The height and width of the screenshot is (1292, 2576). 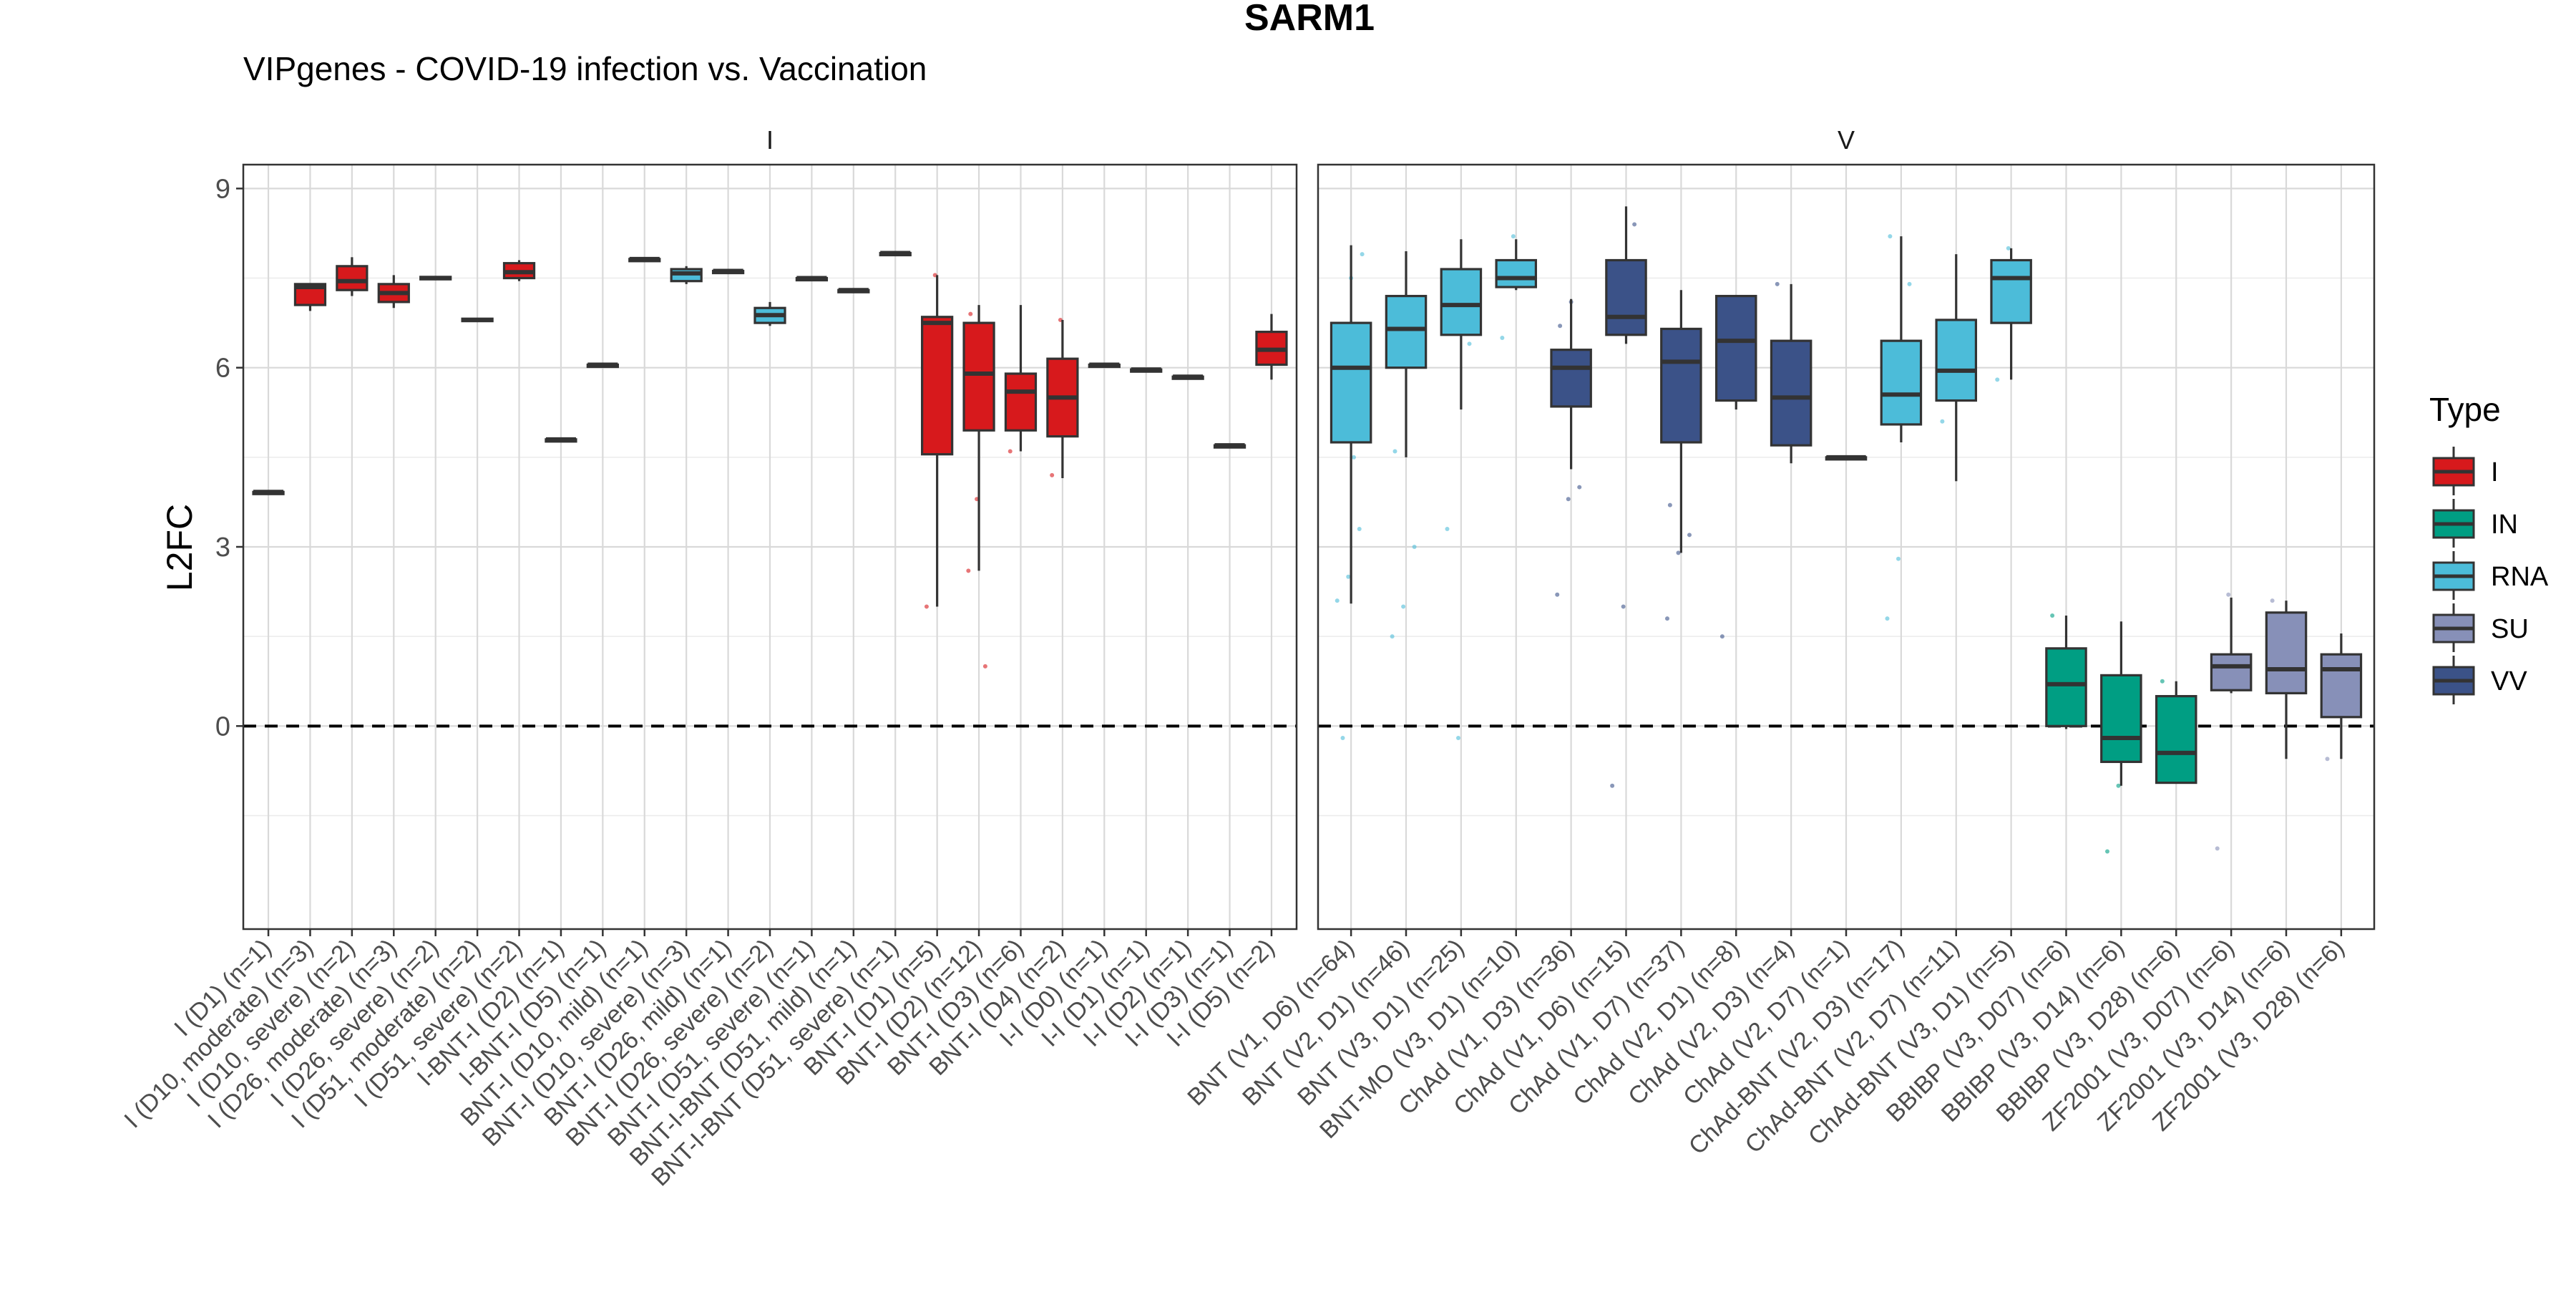 What do you see at coordinates (1309, 19) in the screenshot?
I see `chart-title: SARM1` at bounding box center [1309, 19].